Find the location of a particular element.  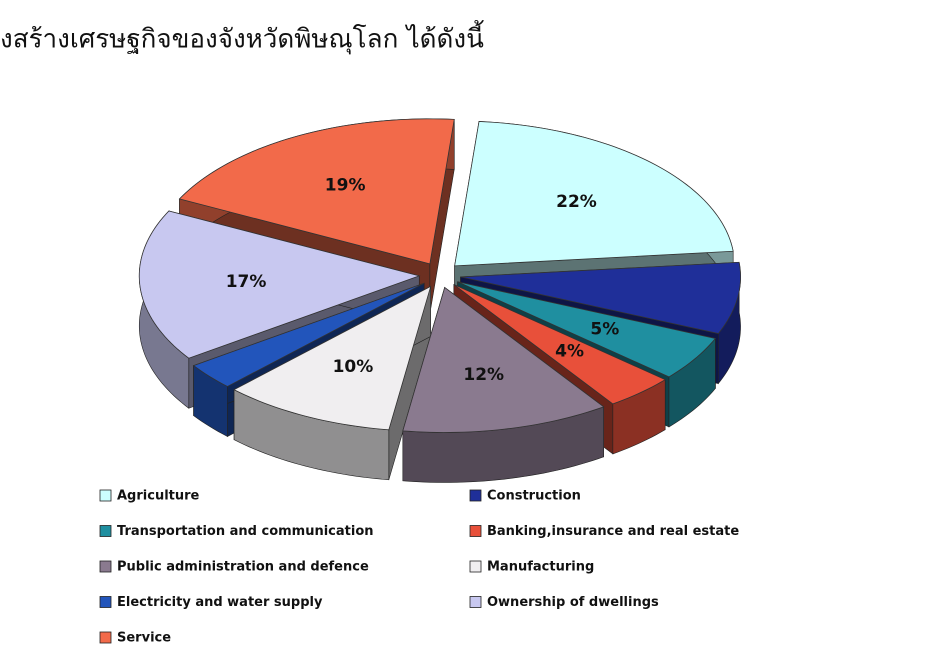

legend-label: Public administration and defence is located at coordinates (243, 567).